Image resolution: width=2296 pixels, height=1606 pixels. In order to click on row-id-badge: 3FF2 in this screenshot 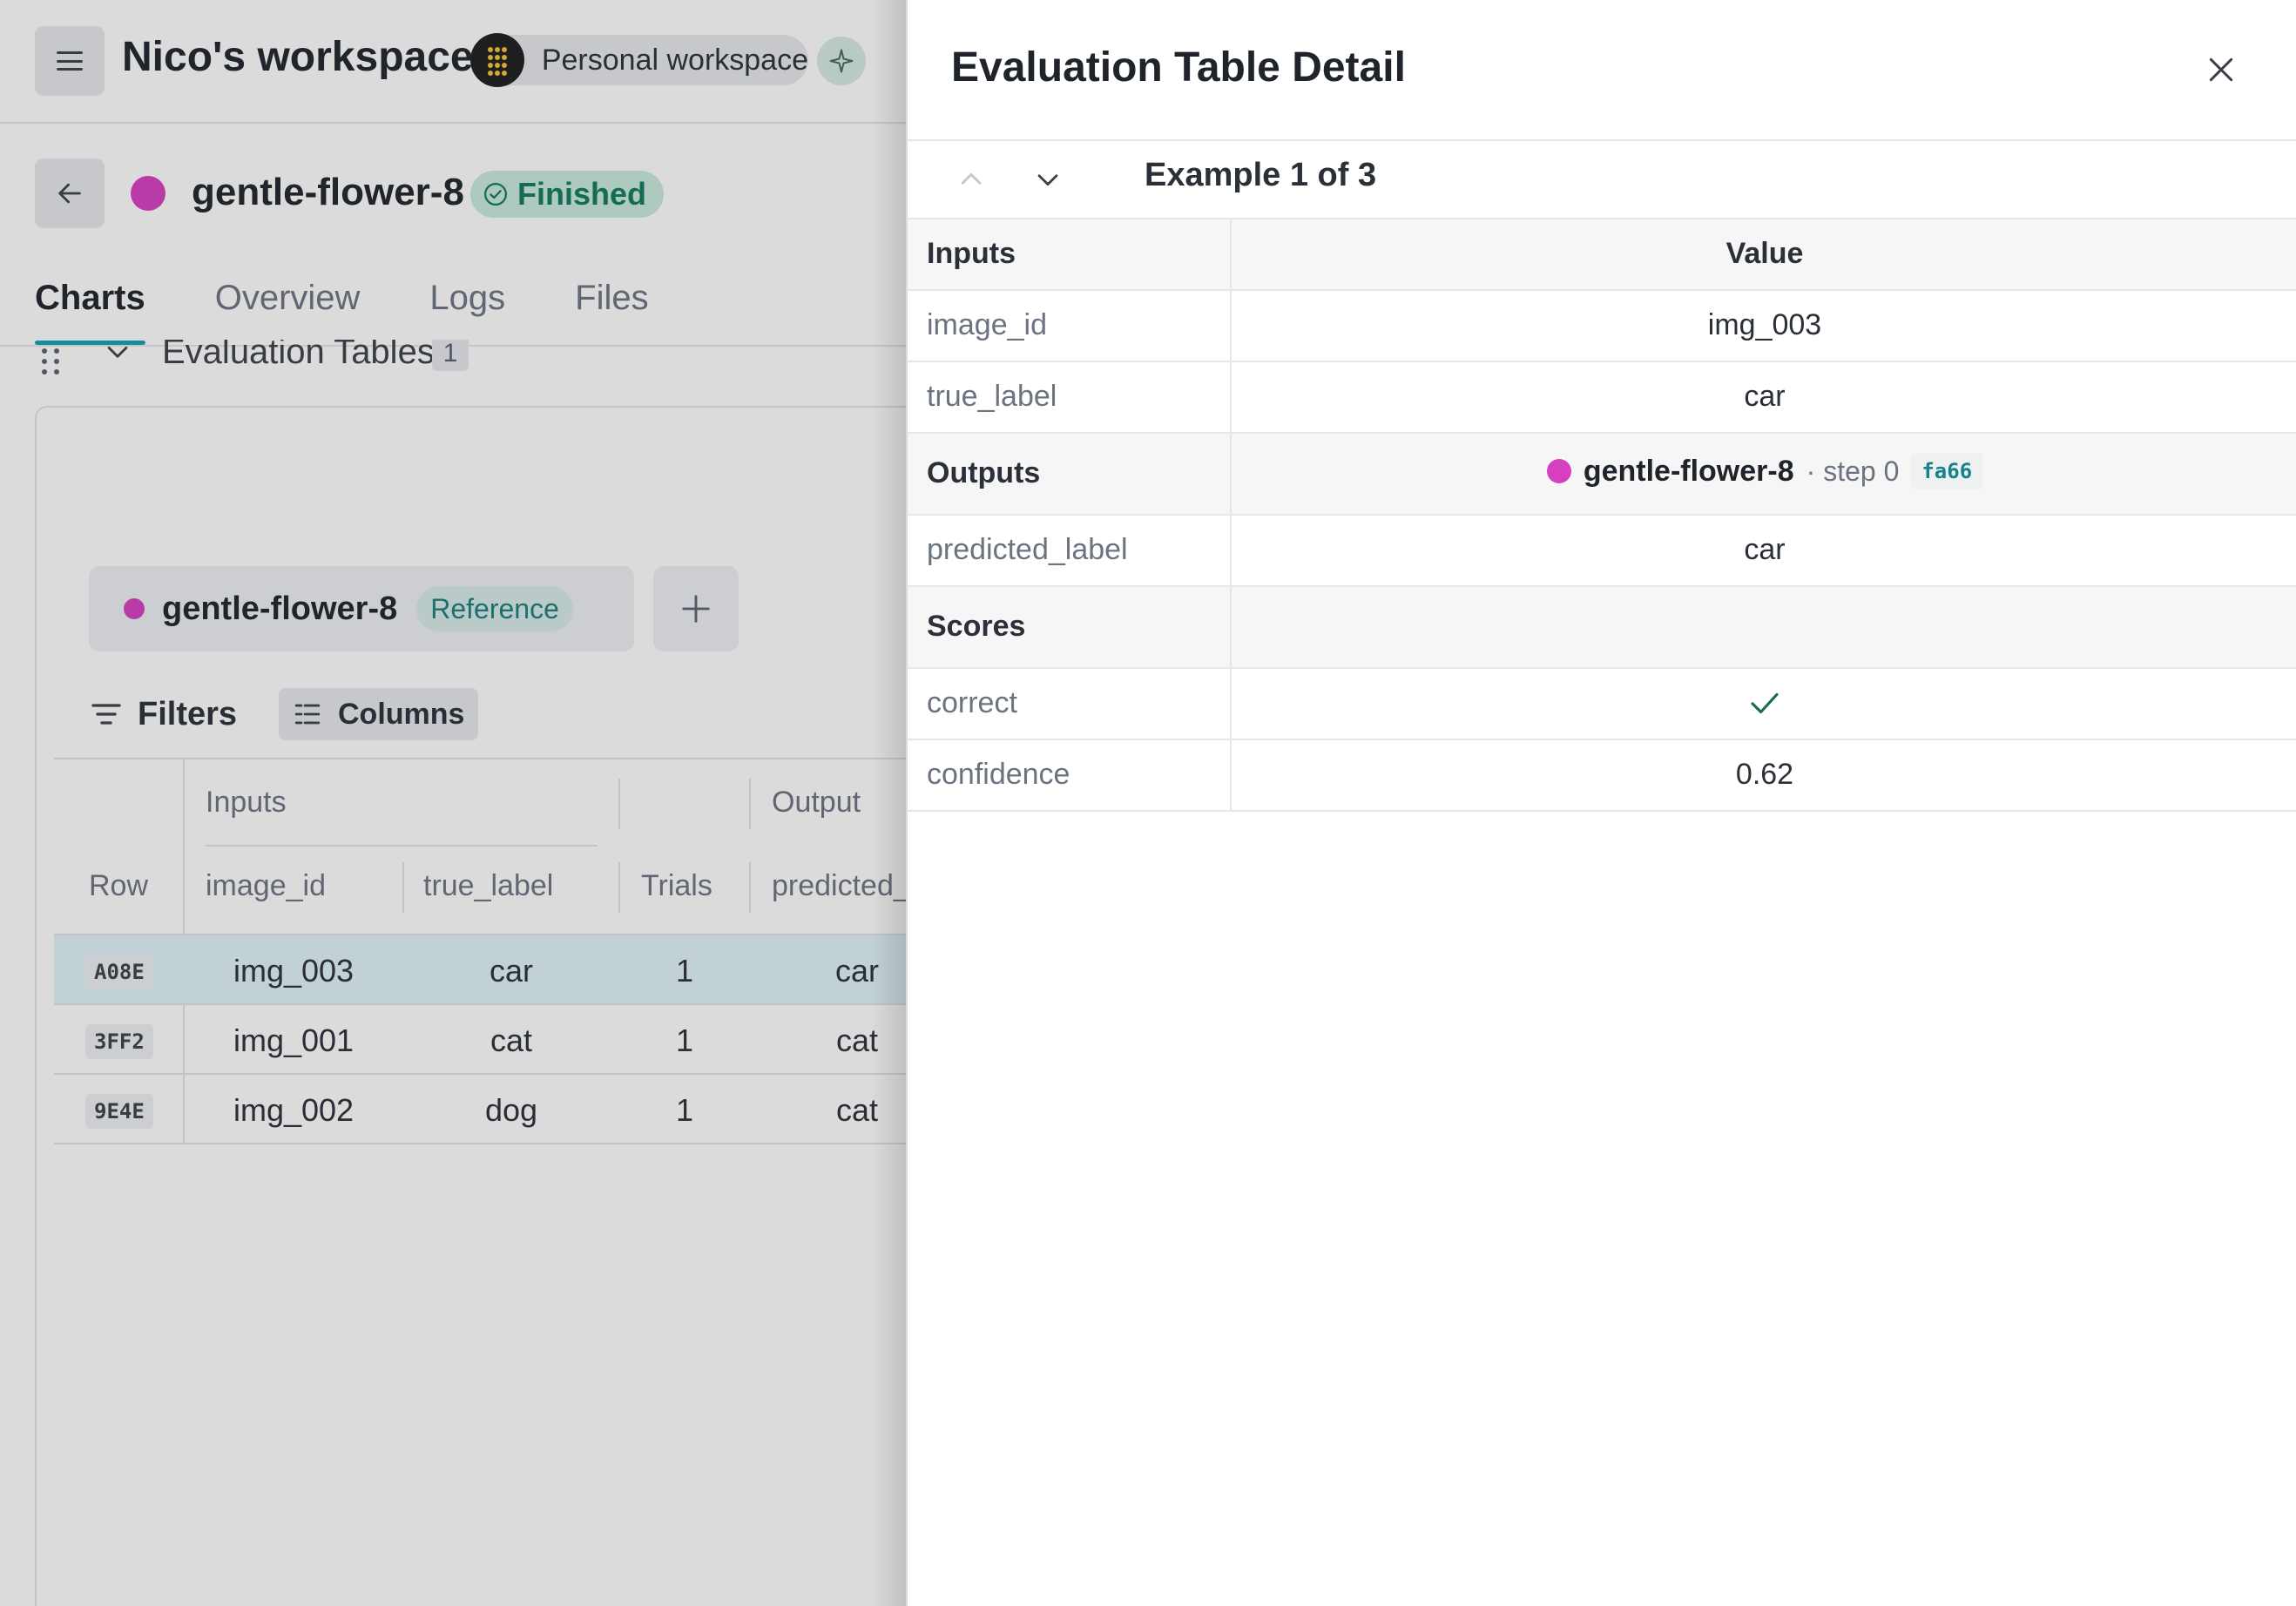, I will do `click(119, 1041)`.